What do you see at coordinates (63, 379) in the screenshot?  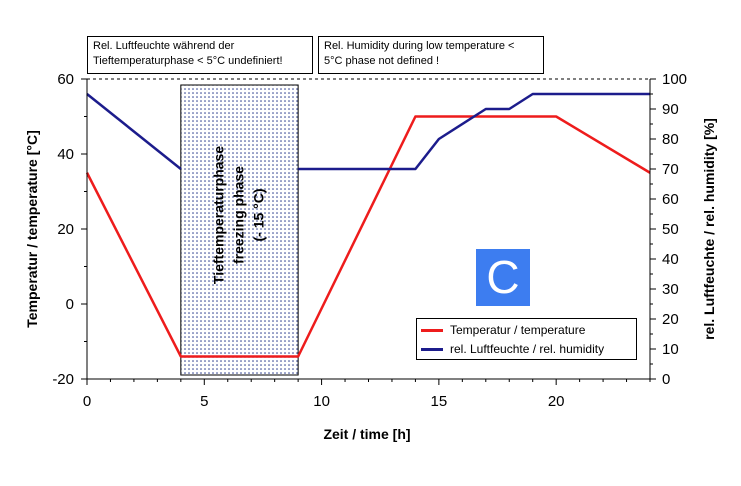 I see `y-left-tick-label: -20` at bounding box center [63, 379].